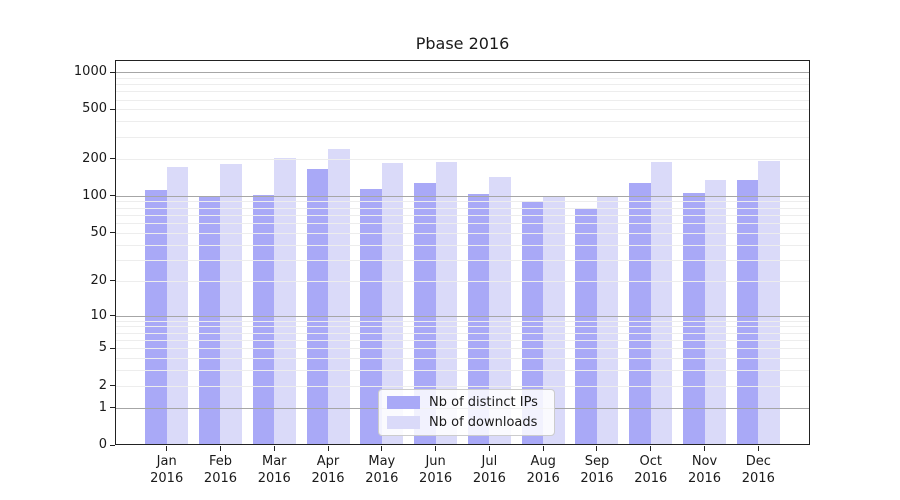 The height and width of the screenshot is (500, 900). What do you see at coordinates (705, 470) in the screenshot?
I see `x-tick-label: Nov 2016` at bounding box center [705, 470].